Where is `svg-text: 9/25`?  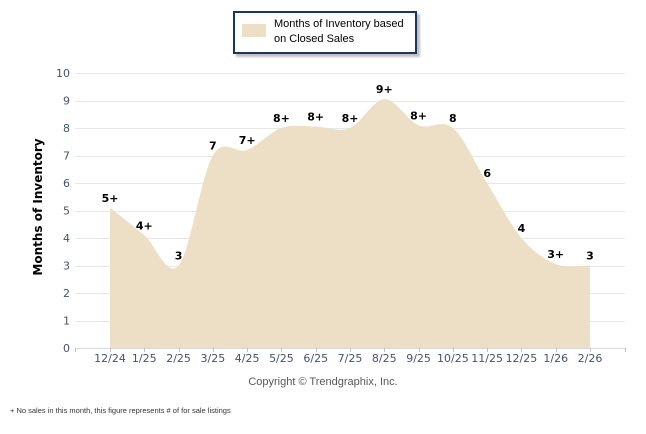
svg-text: 9/25 is located at coordinates (418, 358).